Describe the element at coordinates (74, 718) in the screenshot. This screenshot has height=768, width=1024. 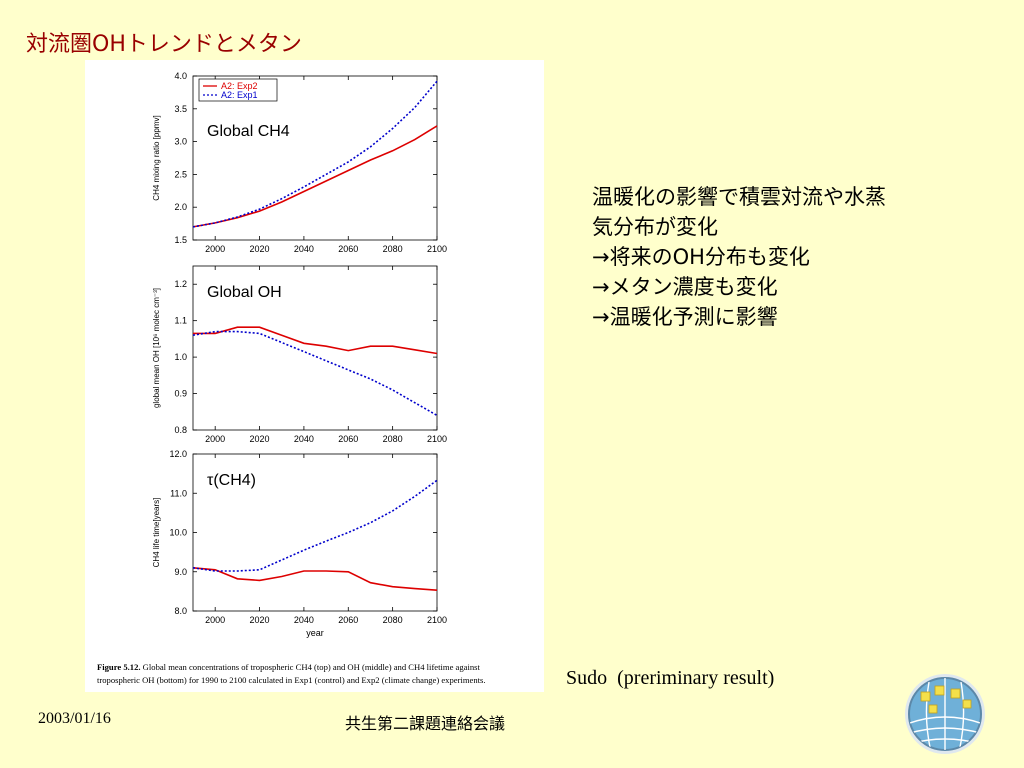
I see `footer-date: 2003/01/16` at that location.